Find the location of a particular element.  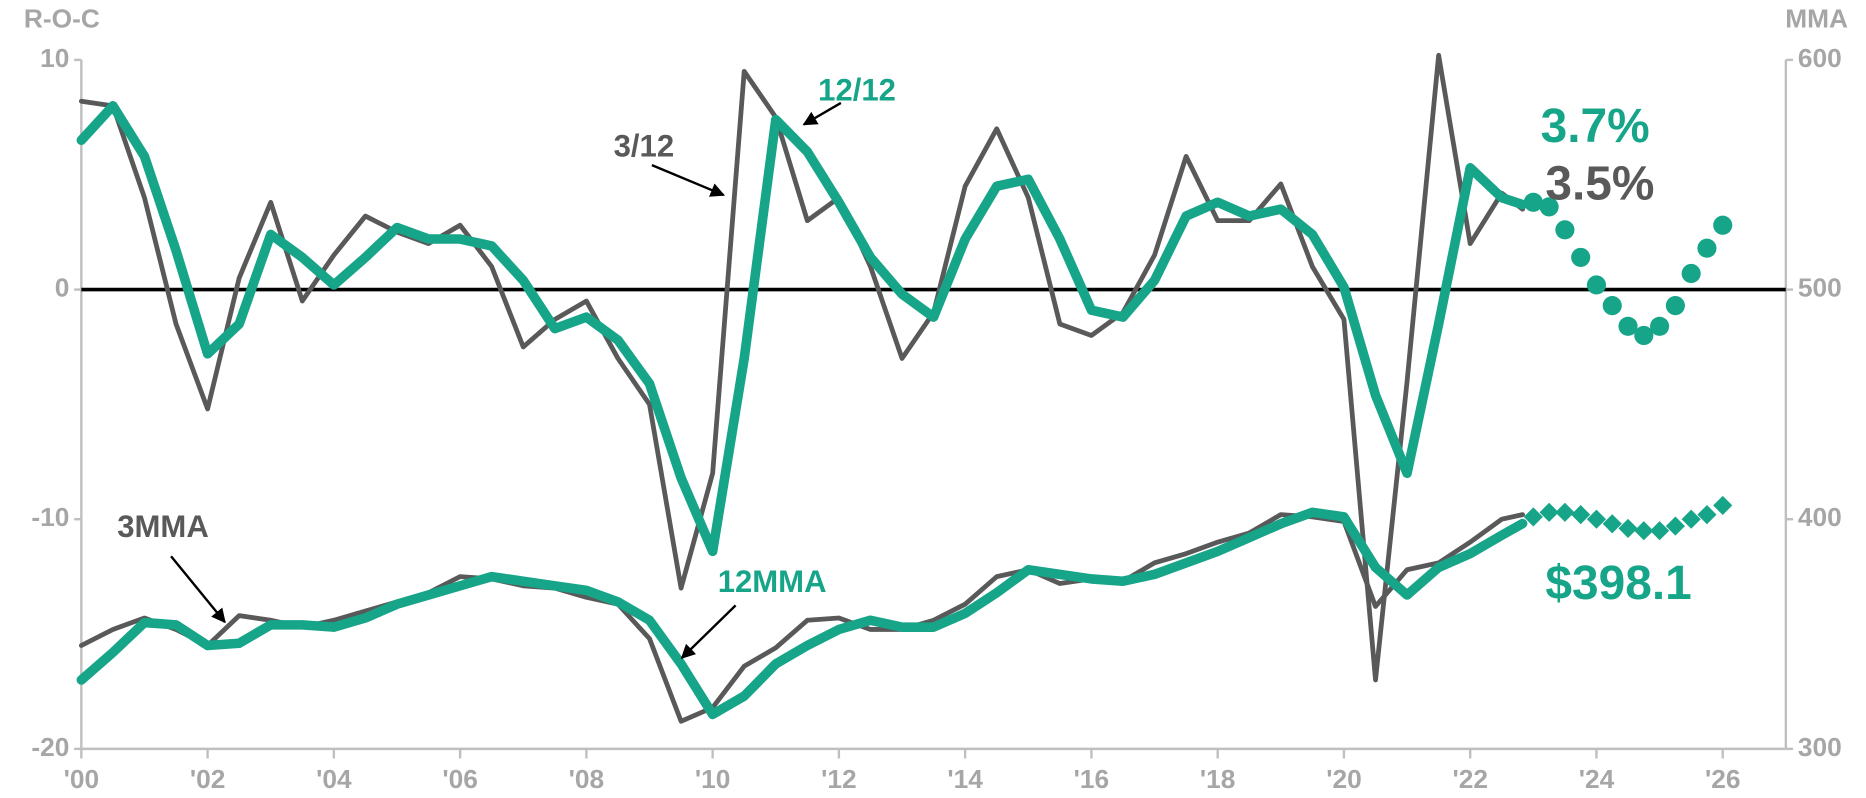

end-label: $398.1 is located at coordinates (1618, 583).